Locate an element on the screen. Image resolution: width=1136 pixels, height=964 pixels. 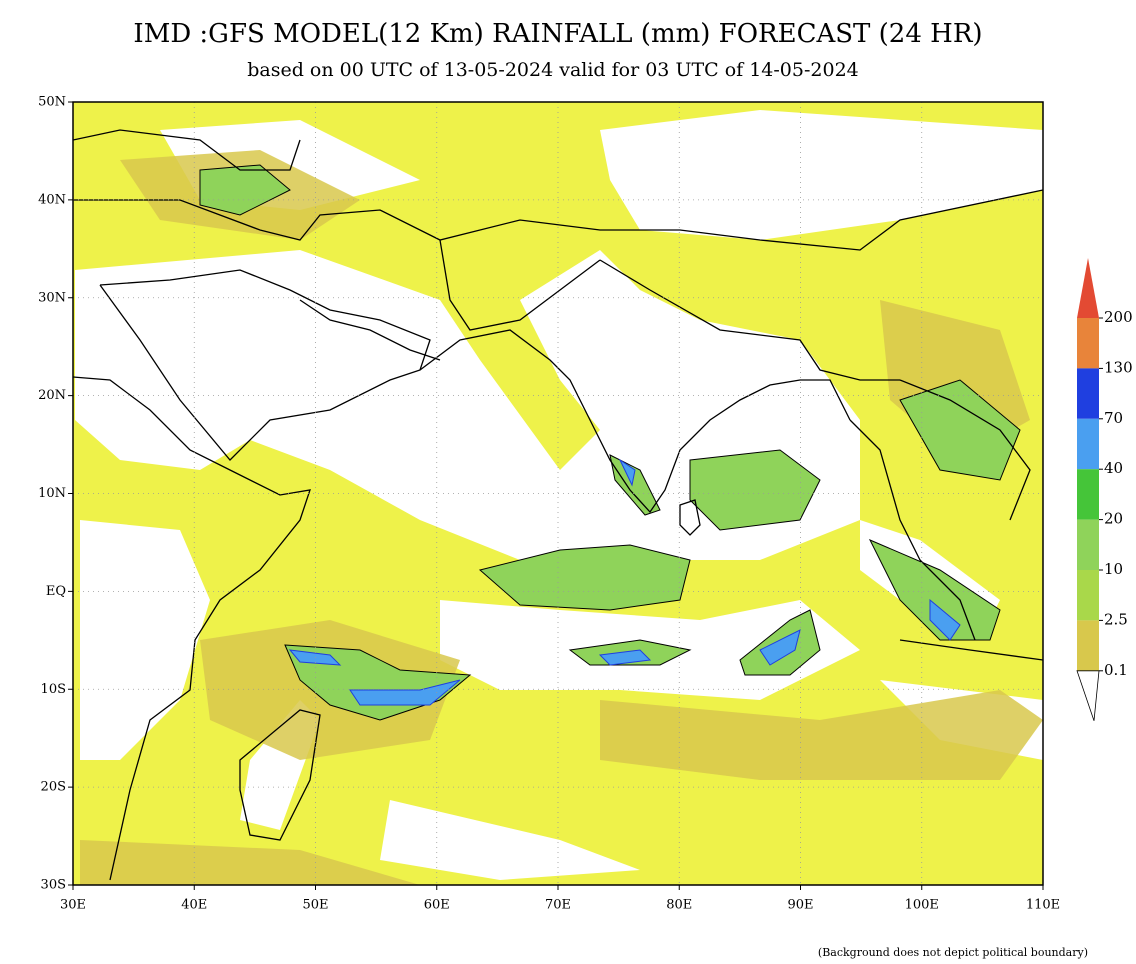
lat-label: 10N is located at coordinates (52, 493).